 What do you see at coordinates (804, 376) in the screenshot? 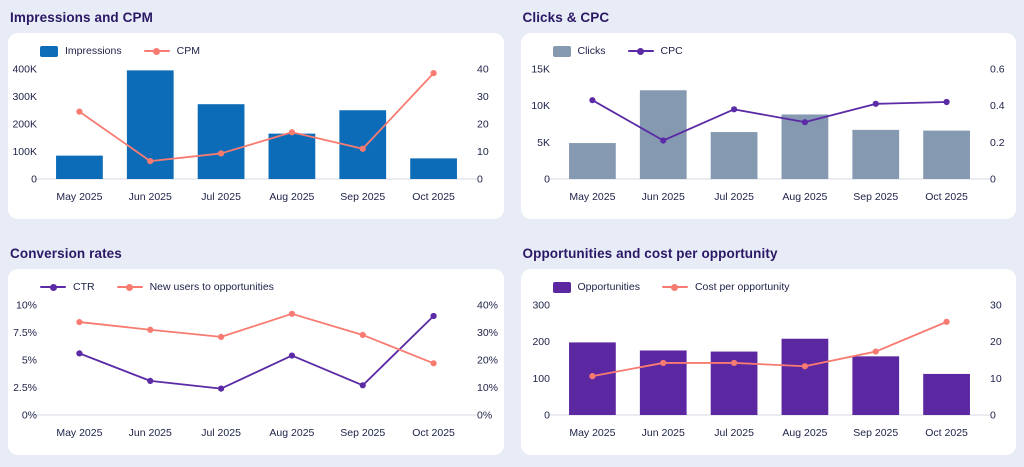
I see `bar-opportunities-aug-2025` at bounding box center [804, 376].